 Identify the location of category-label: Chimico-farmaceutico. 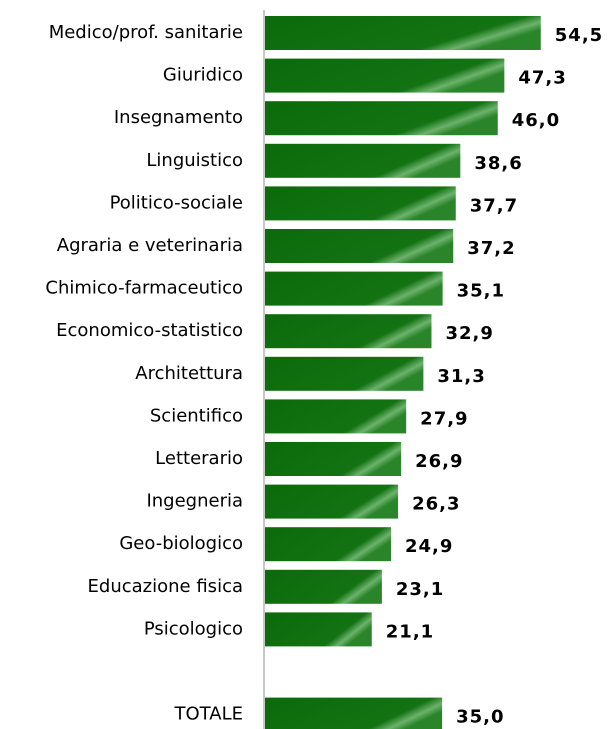
(144, 288).